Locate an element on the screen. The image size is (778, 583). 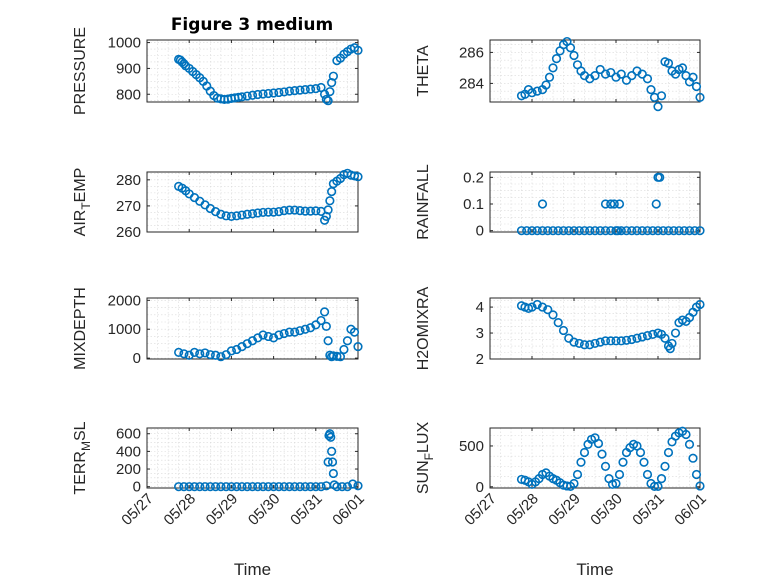
y-tick-label: 270 is located at coordinates (128, 206).